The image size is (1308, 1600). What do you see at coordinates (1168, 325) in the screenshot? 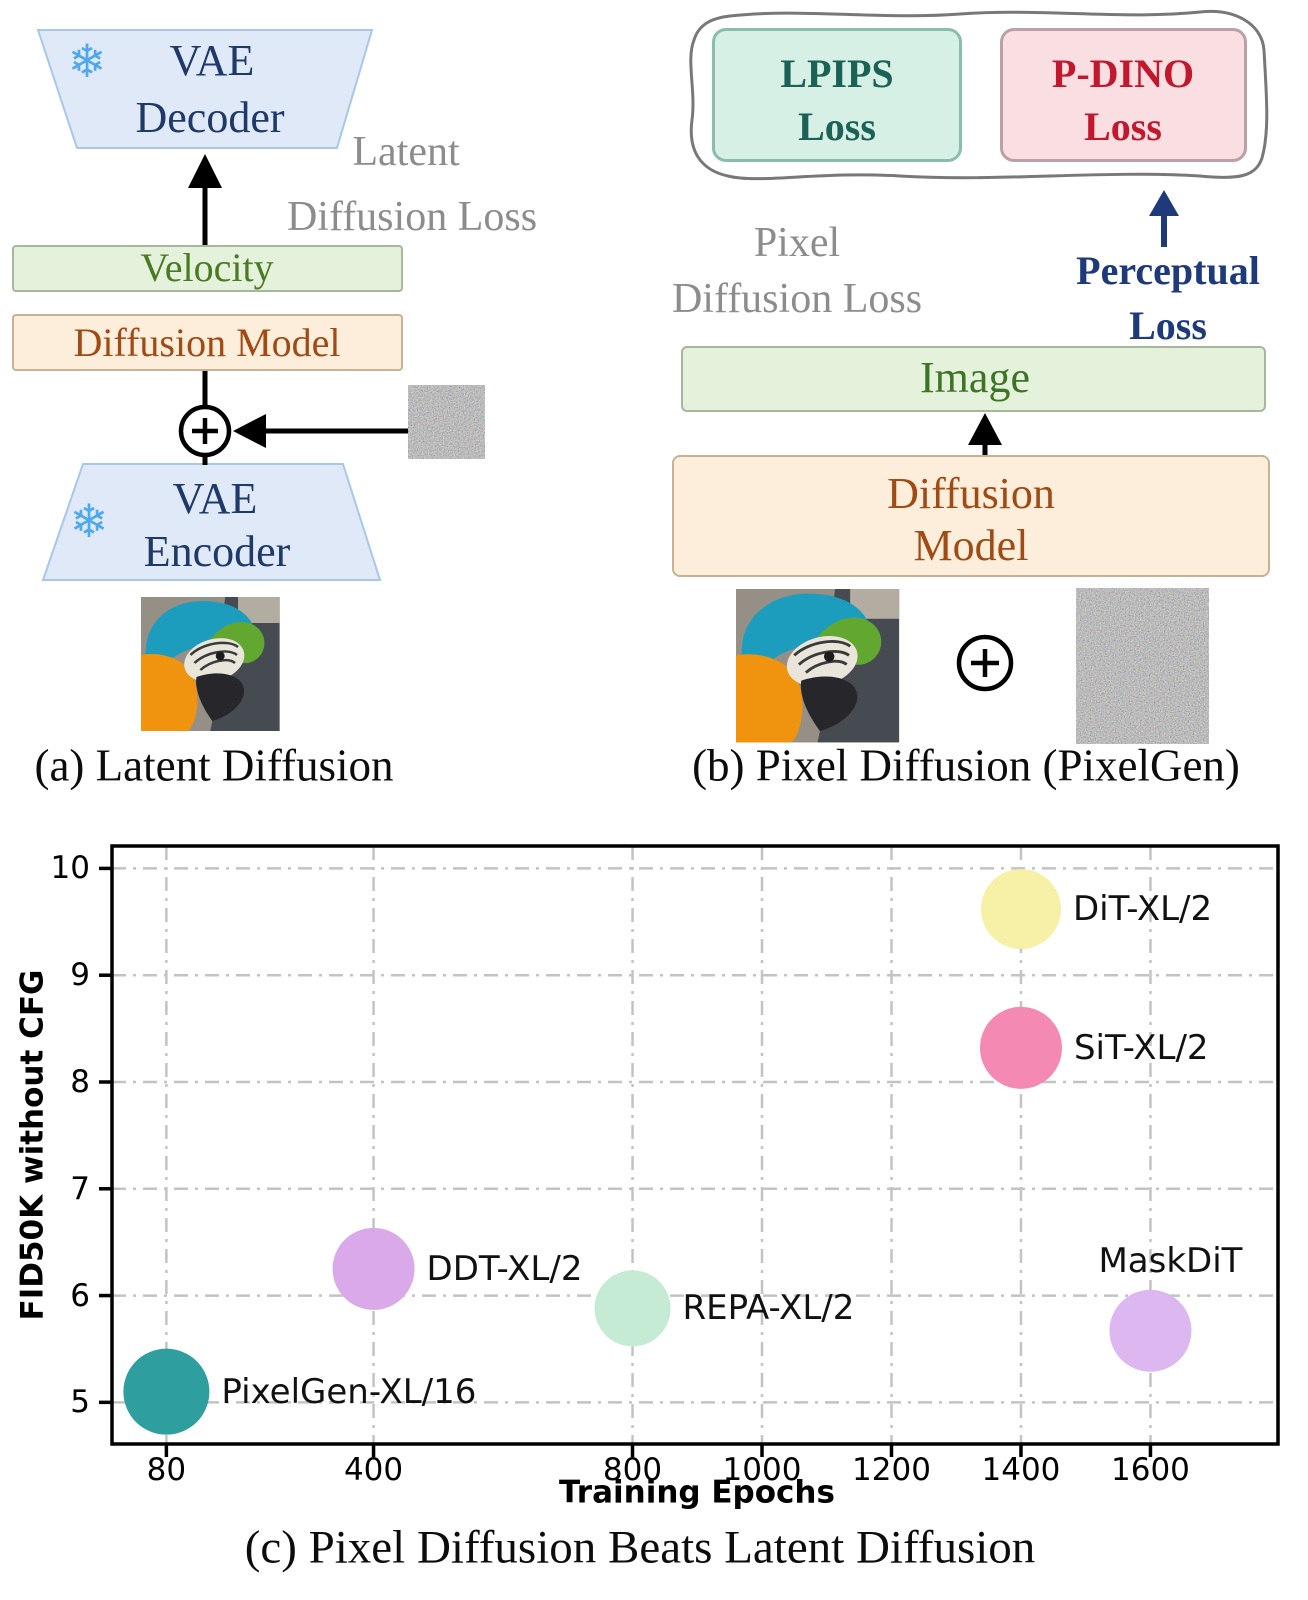
I see `perceptual-loss-label-line2: Loss` at bounding box center [1168, 325].